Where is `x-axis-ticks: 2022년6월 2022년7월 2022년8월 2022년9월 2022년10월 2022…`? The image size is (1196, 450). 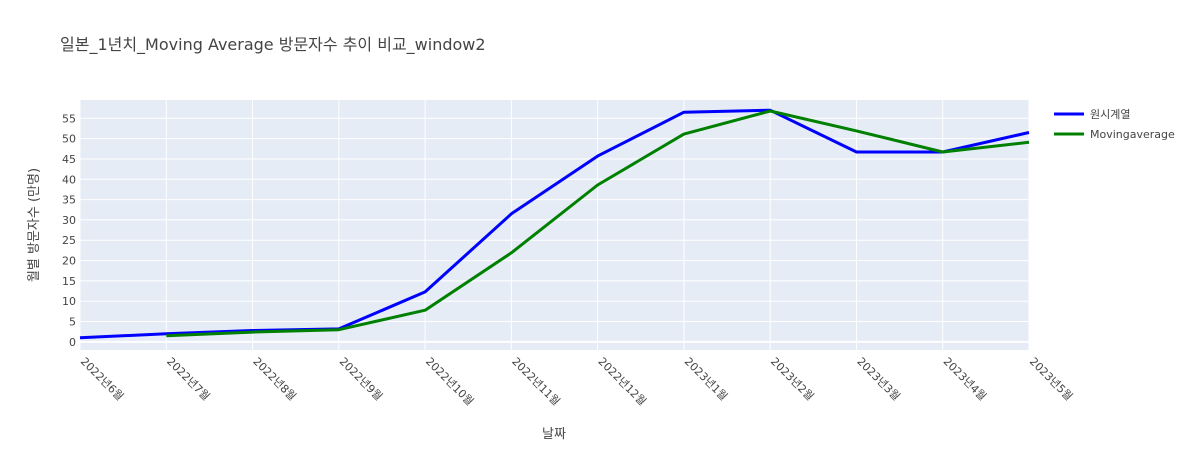 x-axis-ticks: 2022년6월 2022년7월 2022년8월 2022년9월 2022년10월 2022… is located at coordinates (576, 381).